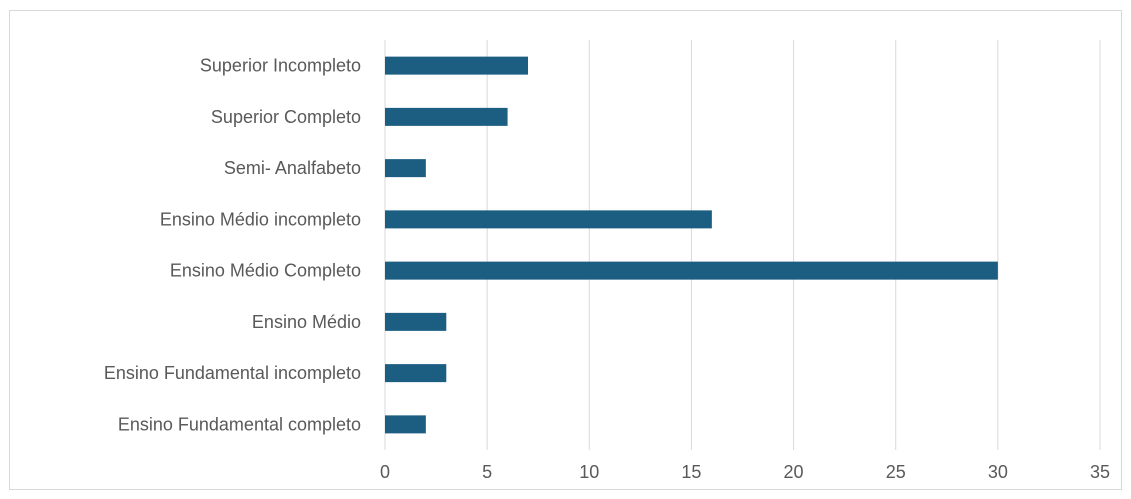 Image resolution: width=1131 pixels, height=499 pixels. Describe the element at coordinates (385, 472) in the screenshot. I see `x-tick-label: 0` at that location.